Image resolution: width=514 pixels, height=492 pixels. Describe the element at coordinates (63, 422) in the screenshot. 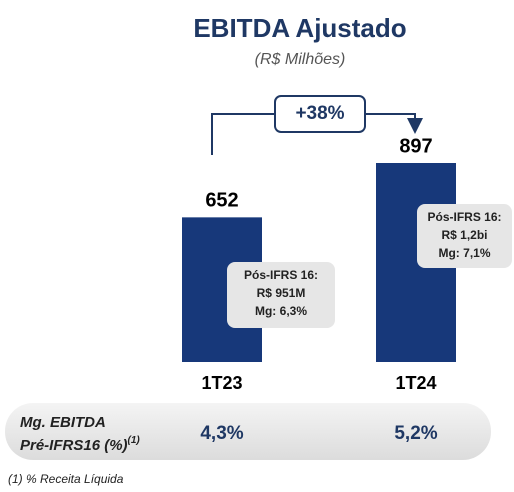

I see `margin-label: Mg. EBITDA` at that location.